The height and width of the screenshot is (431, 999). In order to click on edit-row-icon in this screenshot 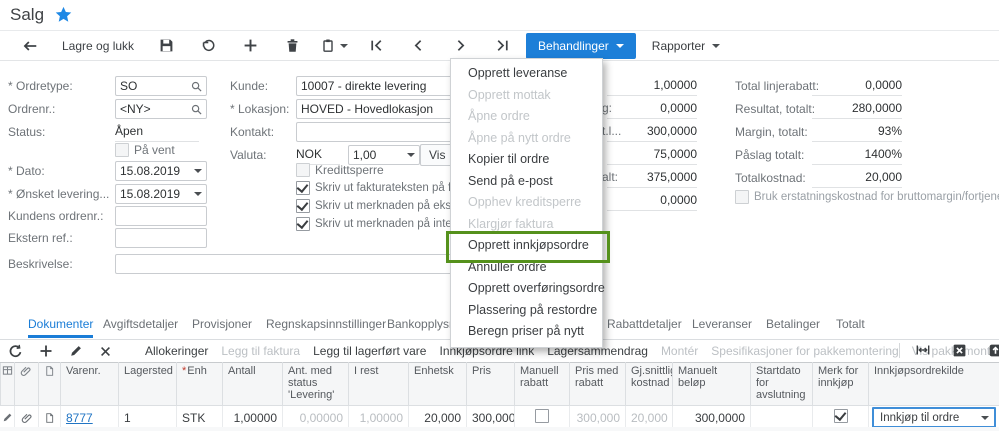, I will do `click(76, 351)`.